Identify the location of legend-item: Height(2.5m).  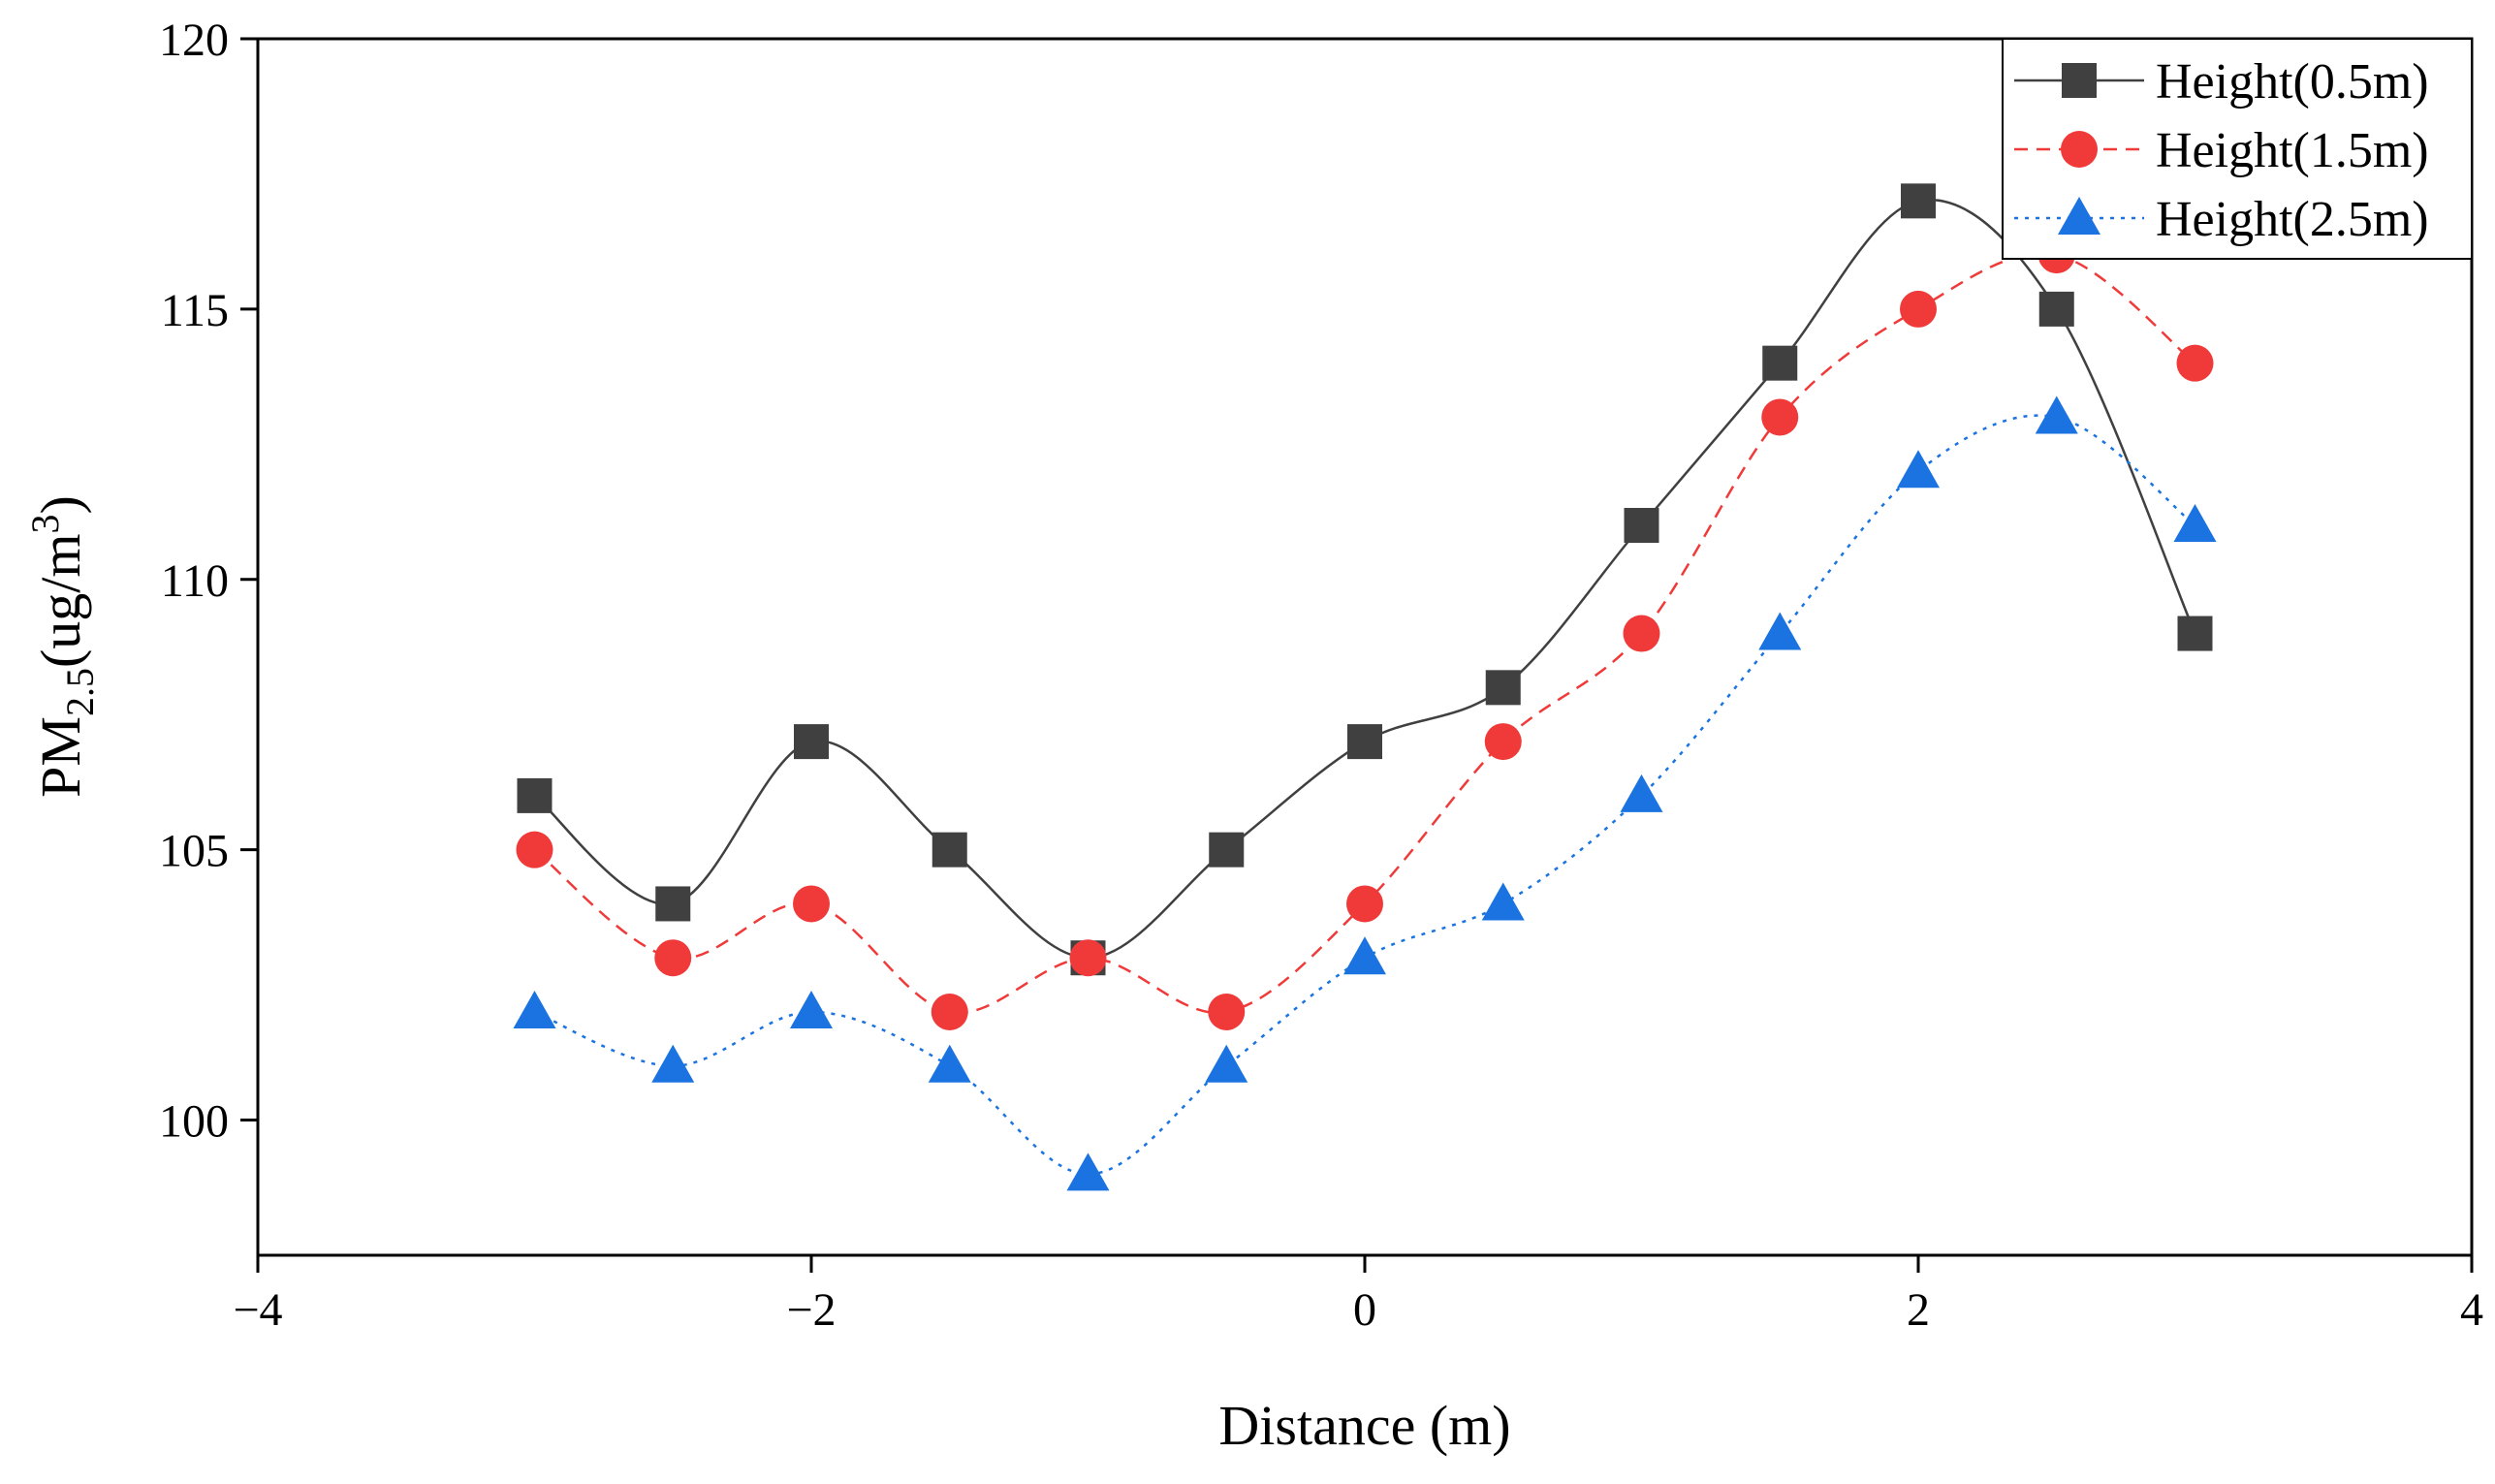
(2221, 220).